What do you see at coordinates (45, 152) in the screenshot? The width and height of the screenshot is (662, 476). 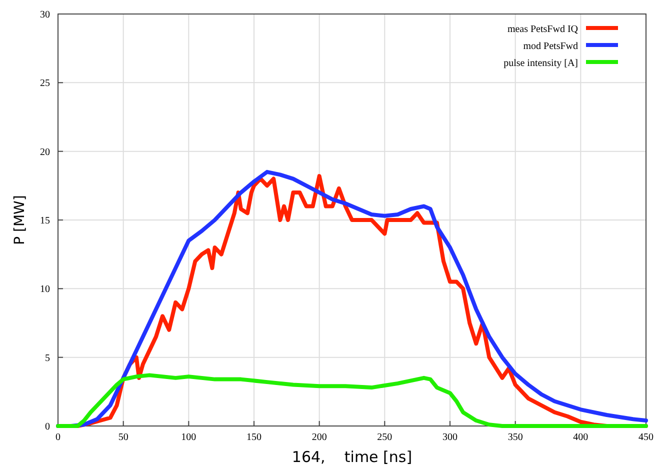 I see `y-tick-label: 20` at bounding box center [45, 152].